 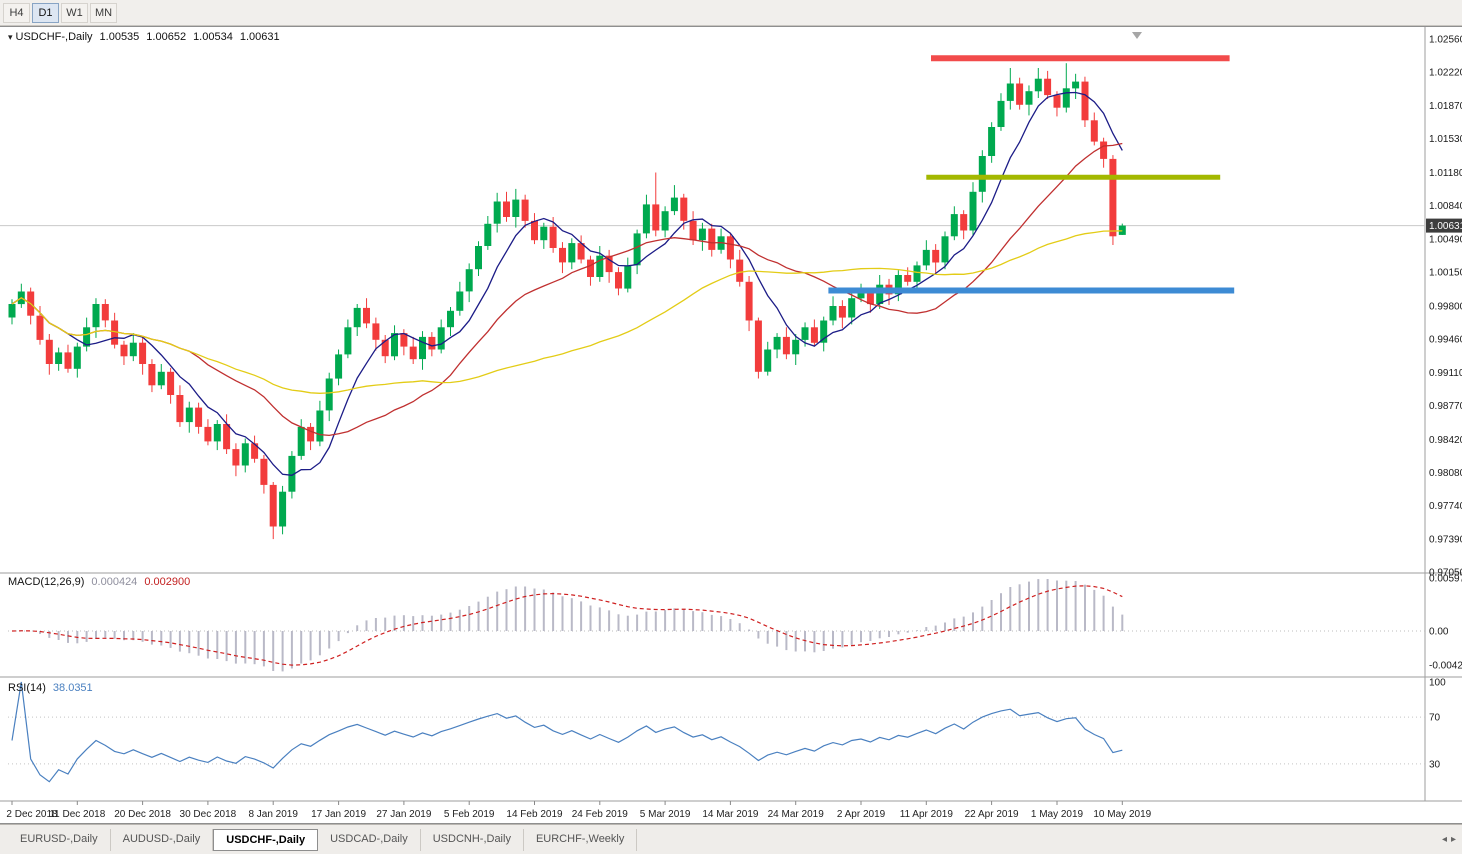 What do you see at coordinates (45, 12) in the screenshot?
I see `timeframe-button-d1: D1` at bounding box center [45, 12].